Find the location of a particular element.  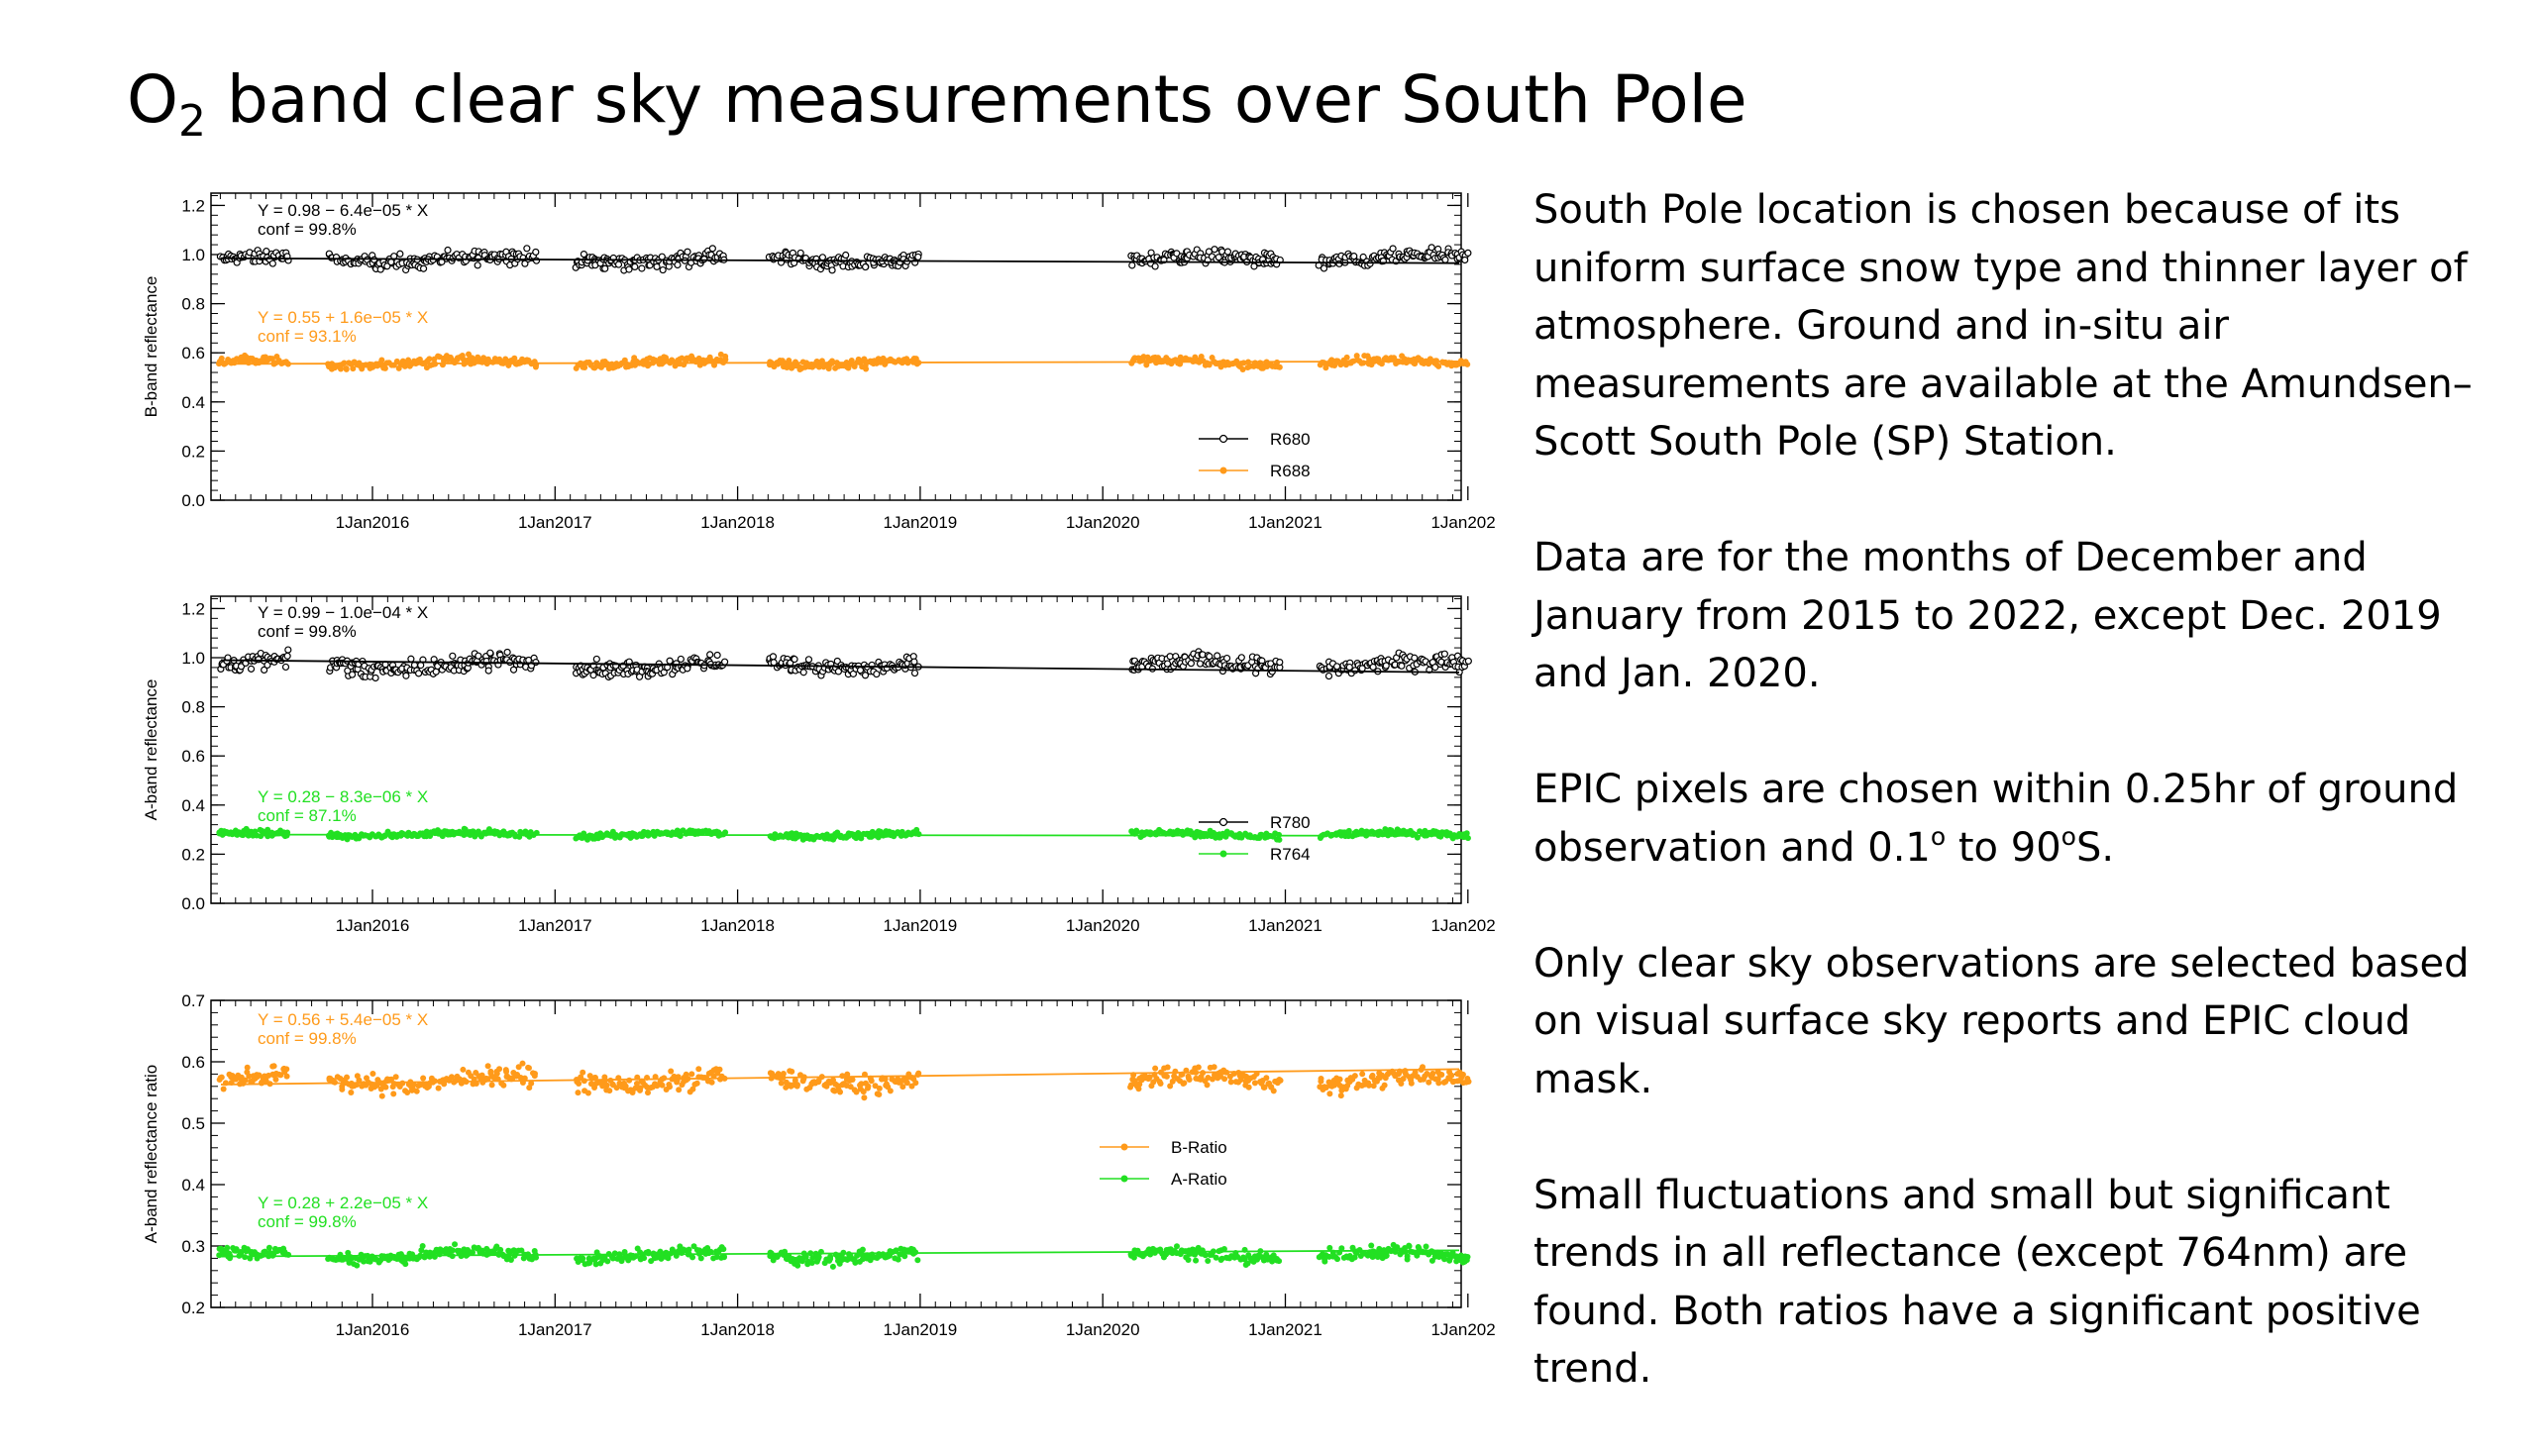

x-tick-label: 1Jan2016 is located at coordinates (373, 925).